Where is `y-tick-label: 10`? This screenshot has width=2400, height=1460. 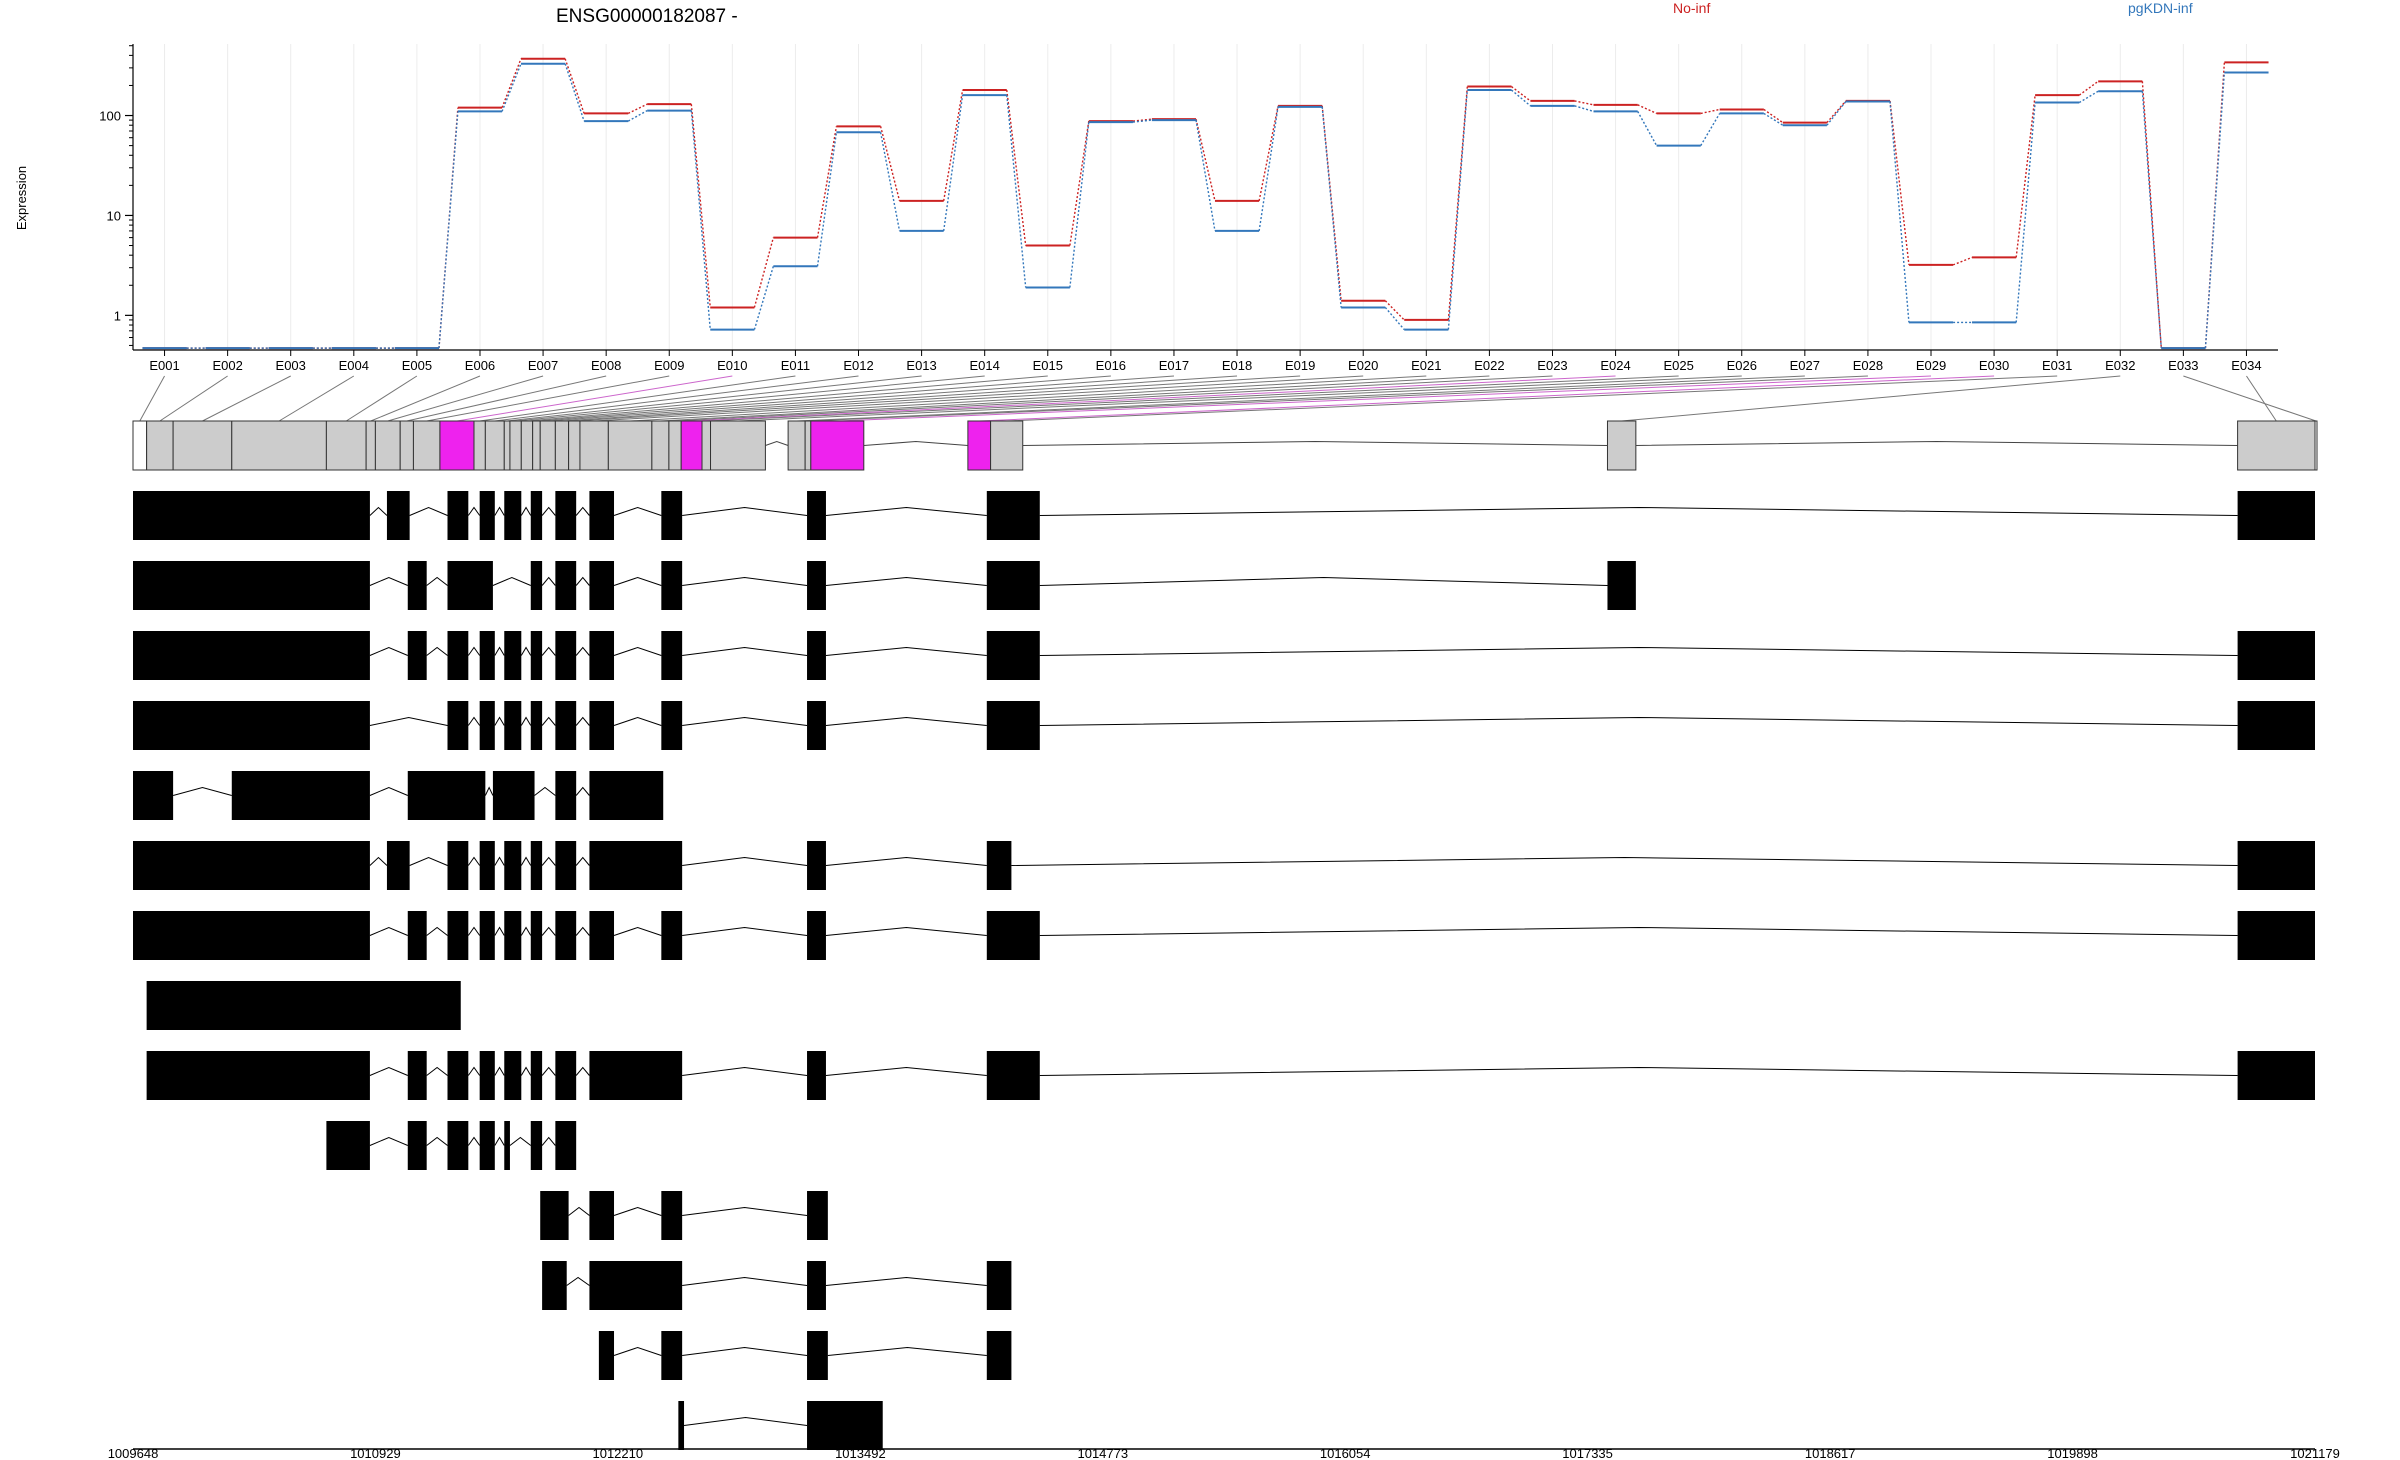
y-tick-label: 10 is located at coordinates (114, 215).